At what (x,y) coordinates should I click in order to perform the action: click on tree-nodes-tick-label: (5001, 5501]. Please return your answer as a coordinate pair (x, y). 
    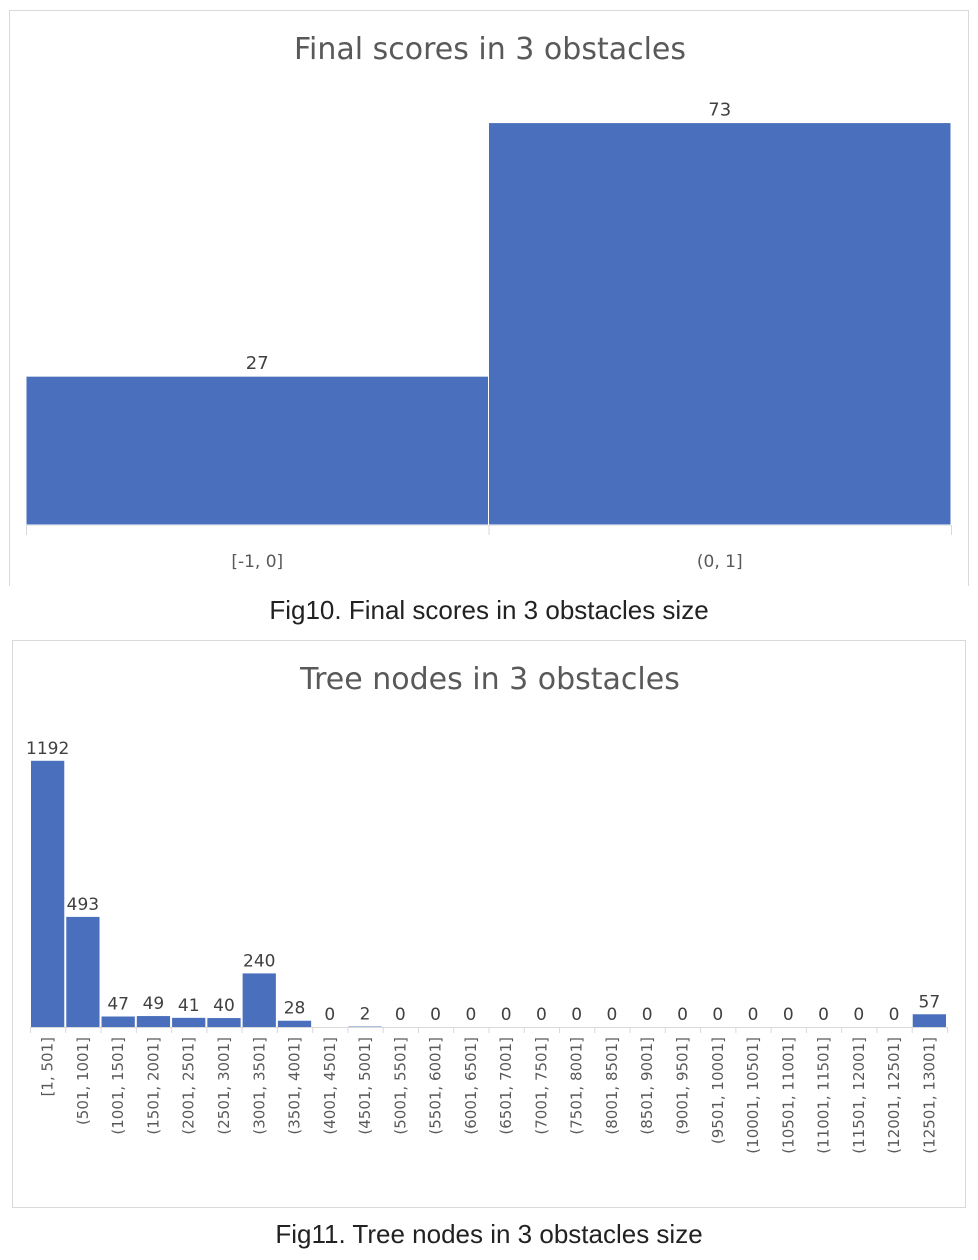
    Looking at the image, I should click on (400, 1086).